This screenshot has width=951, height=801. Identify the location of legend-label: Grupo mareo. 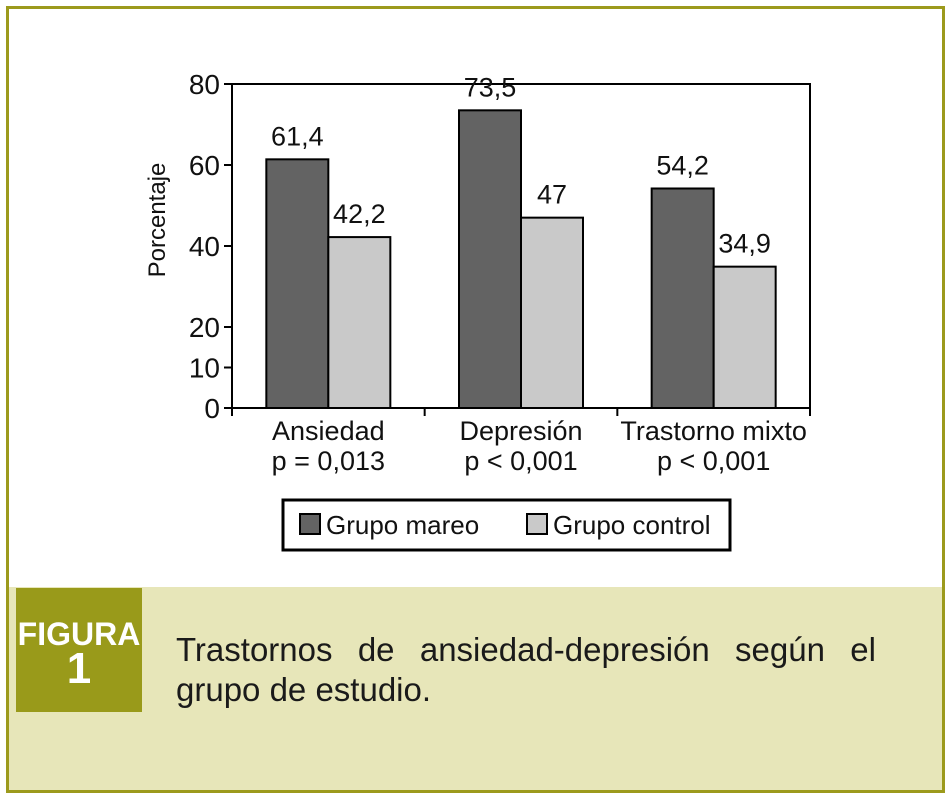
(402, 525).